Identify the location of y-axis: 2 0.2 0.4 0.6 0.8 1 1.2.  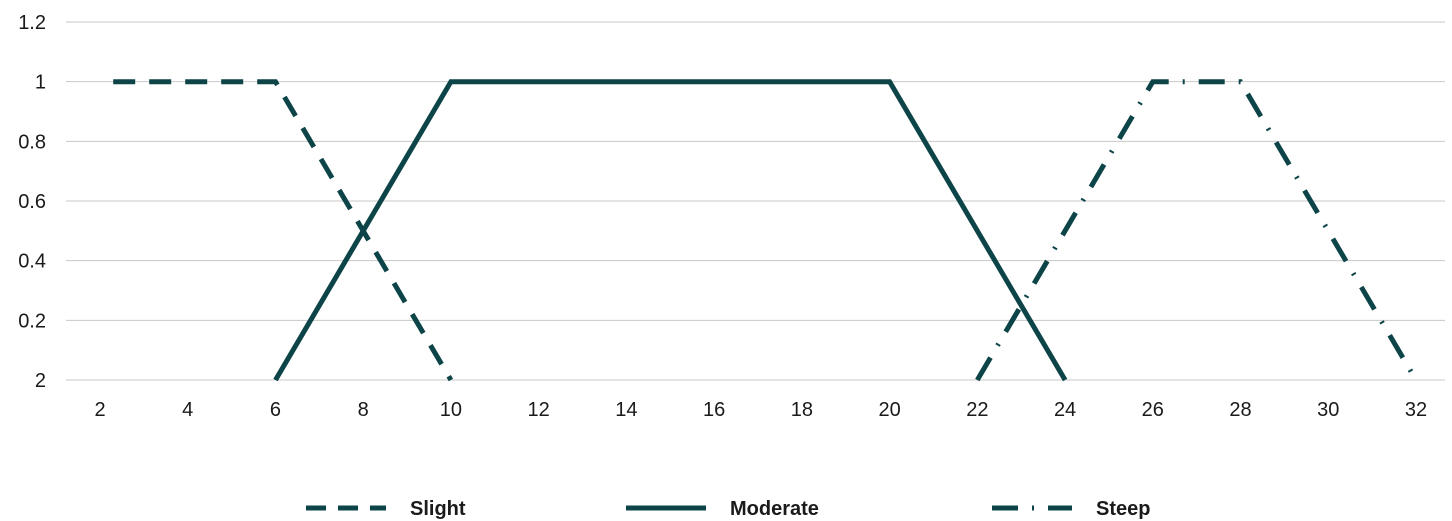
(32, 202).